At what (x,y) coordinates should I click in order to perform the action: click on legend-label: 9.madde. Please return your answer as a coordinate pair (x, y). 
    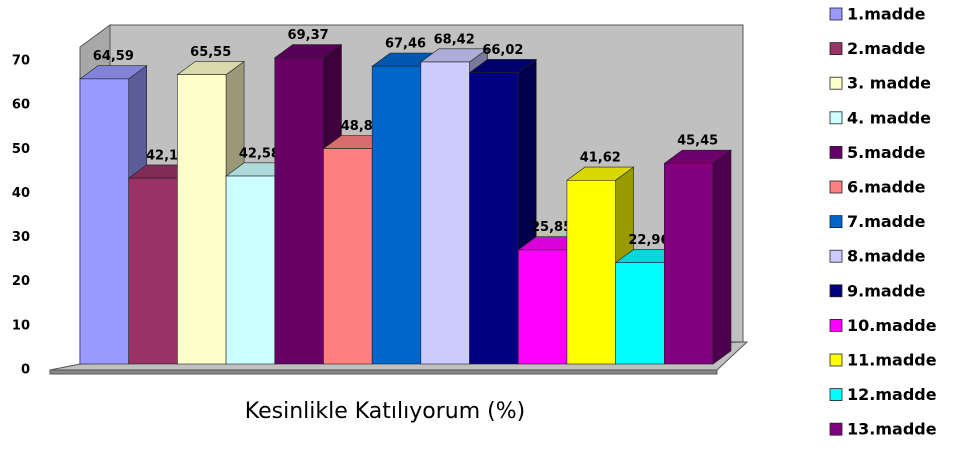
    Looking at the image, I should click on (886, 290).